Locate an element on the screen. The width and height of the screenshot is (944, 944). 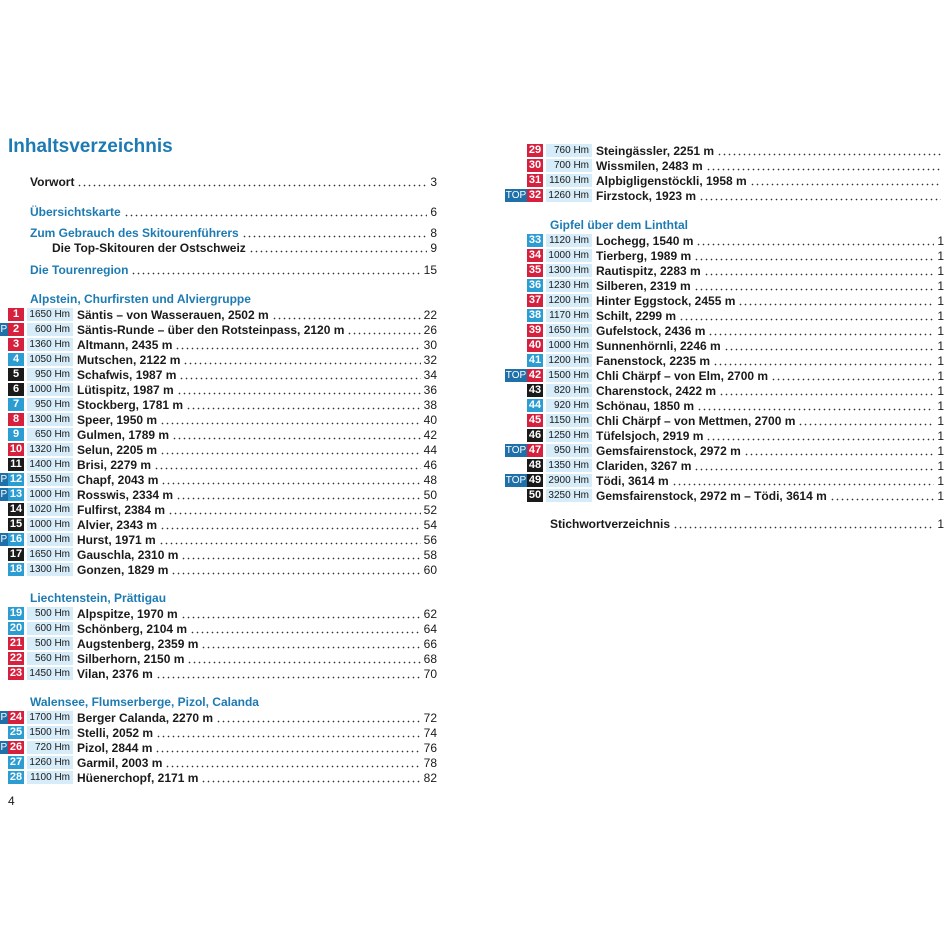
tour-page: 40 is located at coordinates (430, 419).